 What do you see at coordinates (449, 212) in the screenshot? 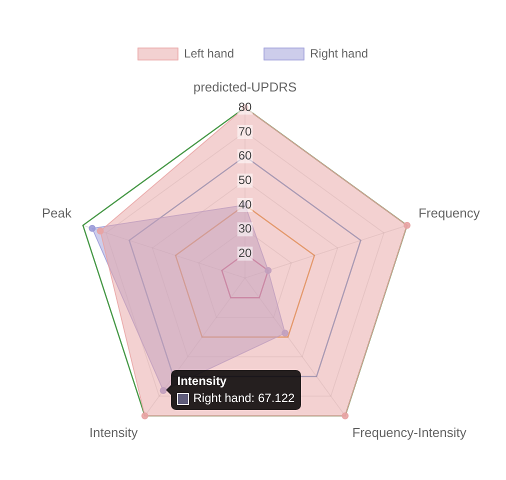
I see `spoke-label: Frequency` at bounding box center [449, 212].